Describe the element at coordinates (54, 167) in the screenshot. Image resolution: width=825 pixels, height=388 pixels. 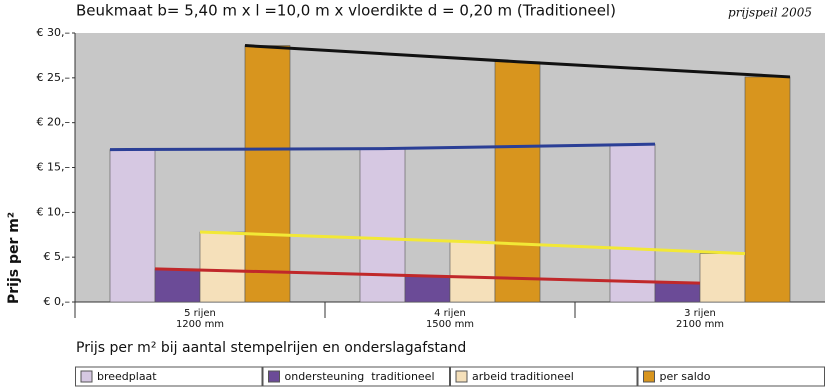
I see `y-tick-label: € 15,–` at that location.